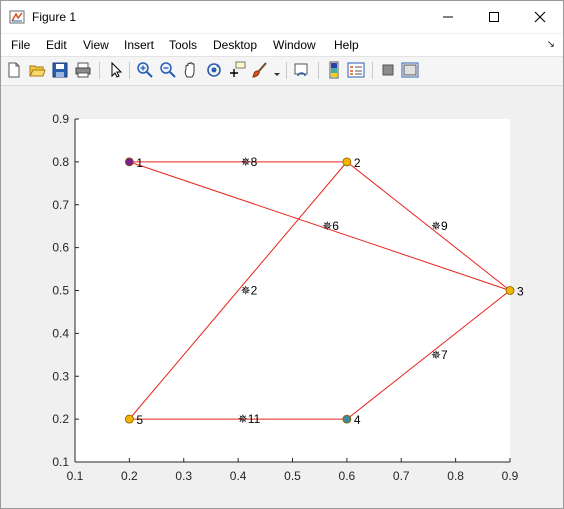 The width and height of the screenshot is (564, 509). I want to click on window-title: Figure 1, so click(54, 17).